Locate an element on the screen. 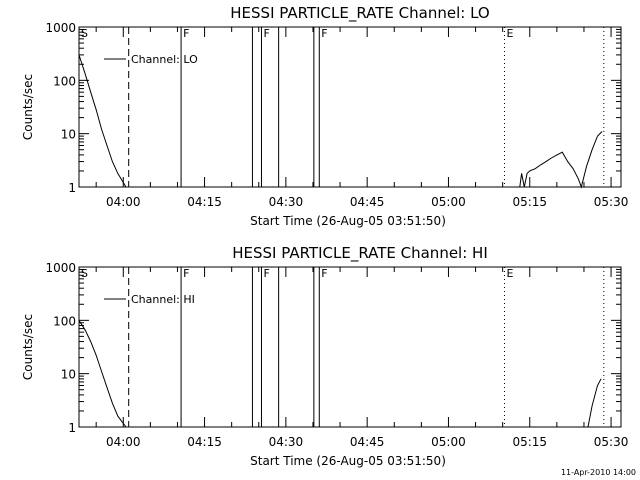 Image resolution: width=640 pixels, height=480 pixels. legend-label: Channel: HI is located at coordinates (163, 299).